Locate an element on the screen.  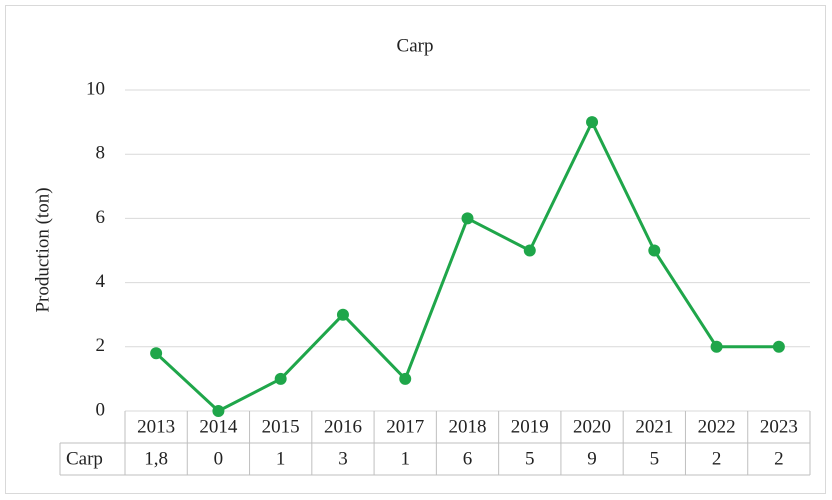
x-tick-label: 2022 is located at coordinates (717, 426).